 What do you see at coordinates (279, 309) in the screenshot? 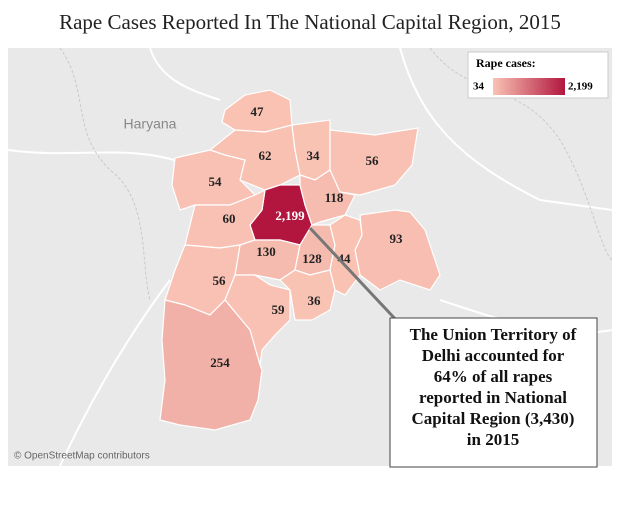
I see `region-label: 59` at bounding box center [279, 309].